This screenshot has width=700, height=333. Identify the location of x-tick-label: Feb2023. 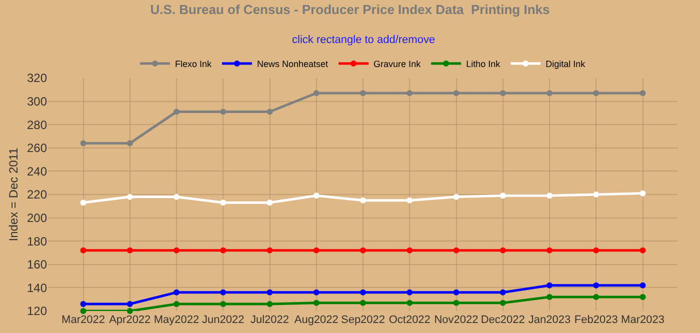
(596, 320).